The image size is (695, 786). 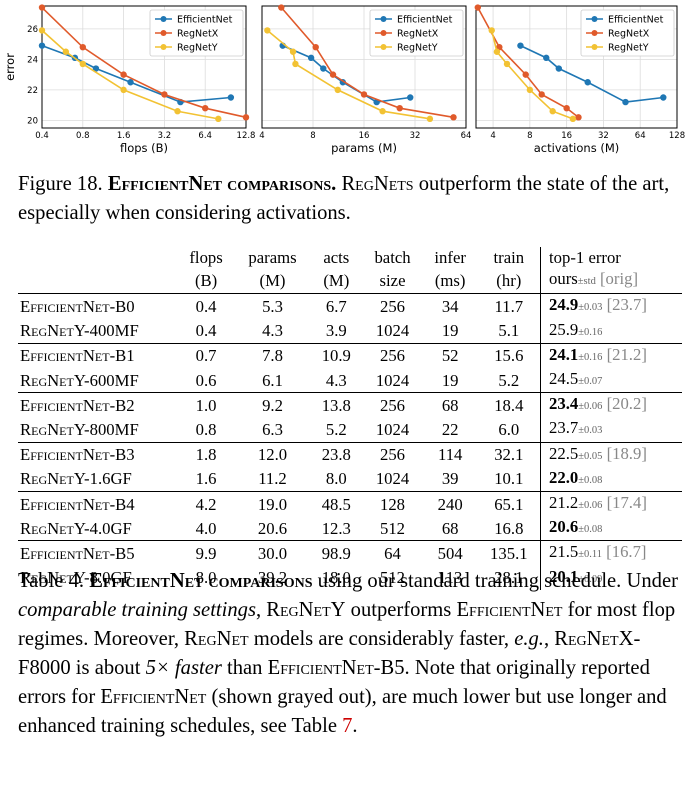 What do you see at coordinates (261, 136) in the screenshot?
I see `x-tick-label: 4` at bounding box center [261, 136].